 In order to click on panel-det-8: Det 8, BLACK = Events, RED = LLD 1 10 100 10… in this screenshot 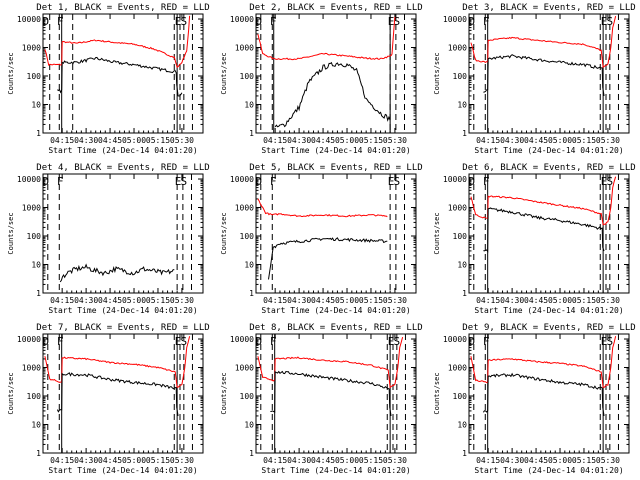, I will do `click(321, 399)`.